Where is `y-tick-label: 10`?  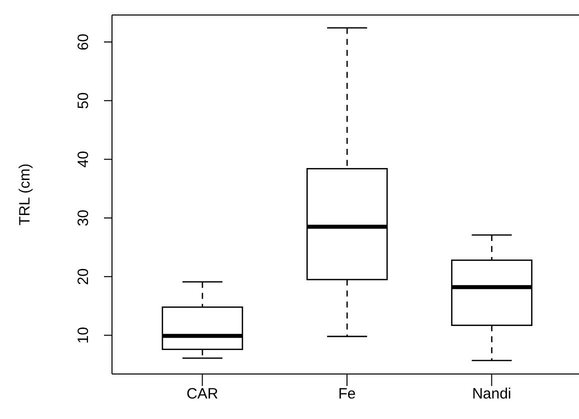
y-tick-label: 10 is located at coordinates (83, 335).